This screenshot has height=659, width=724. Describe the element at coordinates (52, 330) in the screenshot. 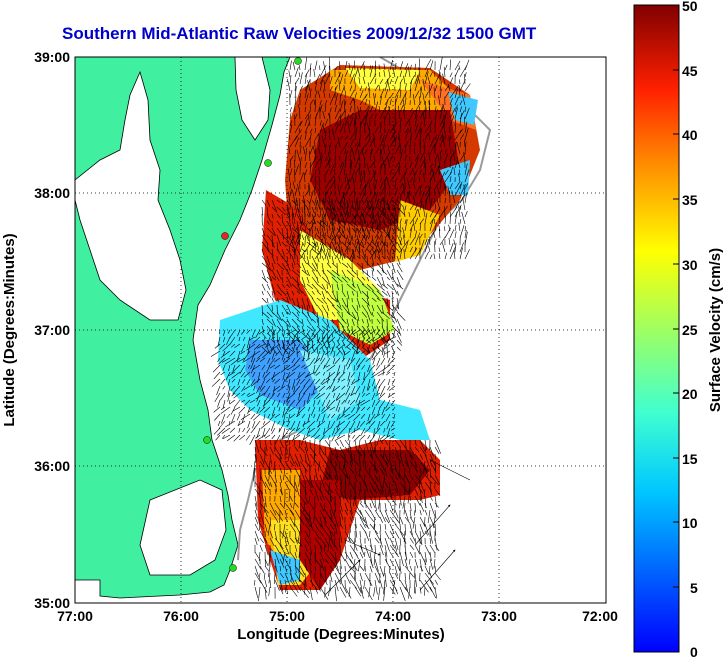

I see `y-tick-labels: 39:00 38:00 37:00 36:00 35:00` at that location.